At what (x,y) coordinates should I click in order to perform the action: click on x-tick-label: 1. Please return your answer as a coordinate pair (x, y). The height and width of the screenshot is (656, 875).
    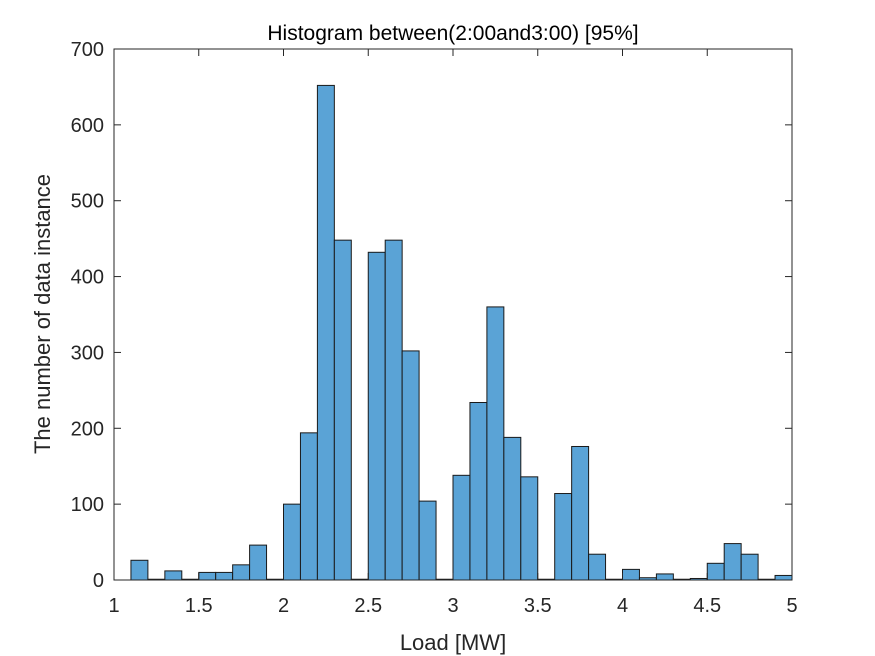
    Looking at the image, I should click on (113, 606).